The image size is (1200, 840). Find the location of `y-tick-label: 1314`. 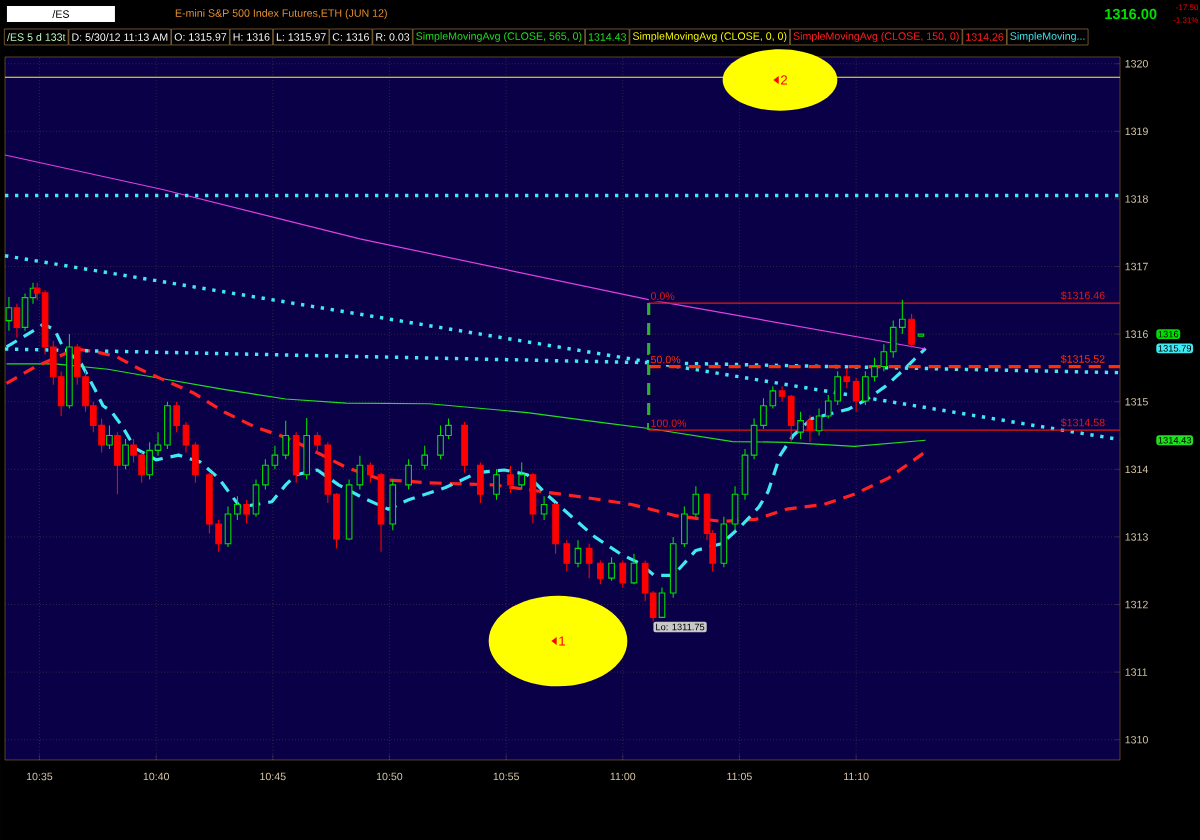

y-tick-label: 1314 is located at coordinates (1137, 469).